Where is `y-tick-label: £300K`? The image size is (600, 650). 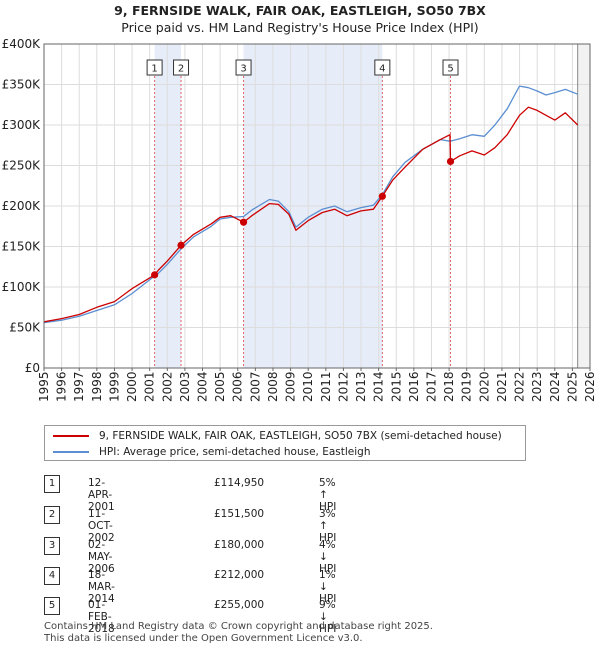
y-tick-label: £300K is located at coordinates (22, 125).